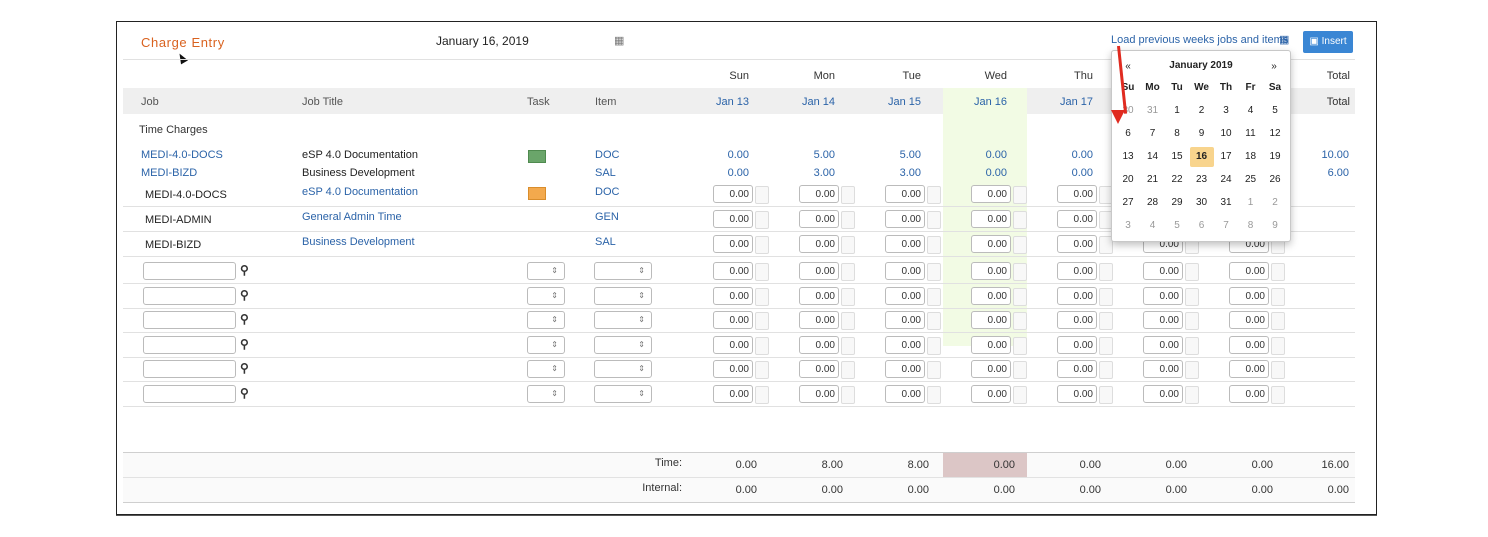 The width and height of the screenshot is (1488, 537). What do you see at coordinates (360, 192) in the screenshot?
I see `entry-job-title: eSP 4.0 Documentation` at bounding box center [360, 192].